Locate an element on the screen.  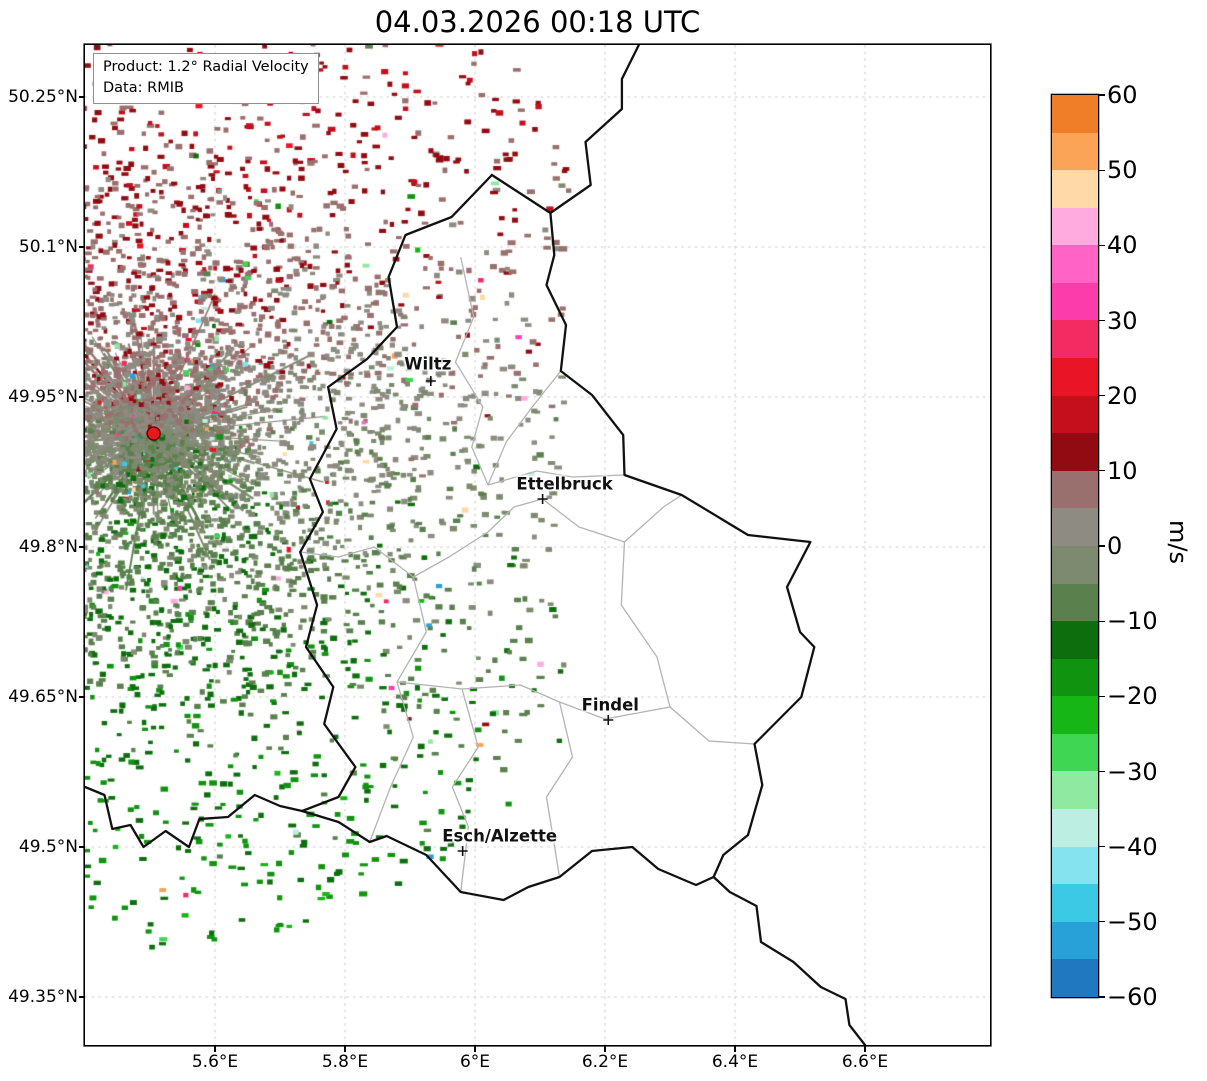
colorbar-tick-label: 30 is located at coordinates (1122, 320).